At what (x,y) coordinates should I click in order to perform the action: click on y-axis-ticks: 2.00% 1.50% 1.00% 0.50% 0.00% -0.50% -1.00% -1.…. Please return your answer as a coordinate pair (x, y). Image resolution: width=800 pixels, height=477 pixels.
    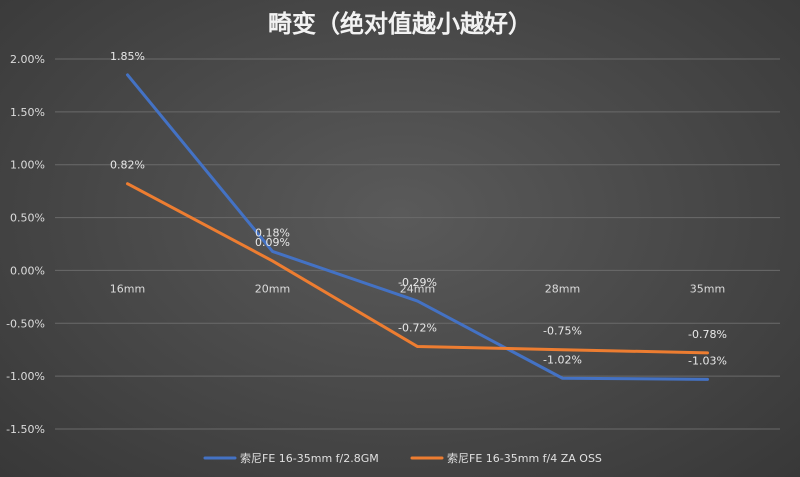
    Looking at the image, I should click on (25, 244).